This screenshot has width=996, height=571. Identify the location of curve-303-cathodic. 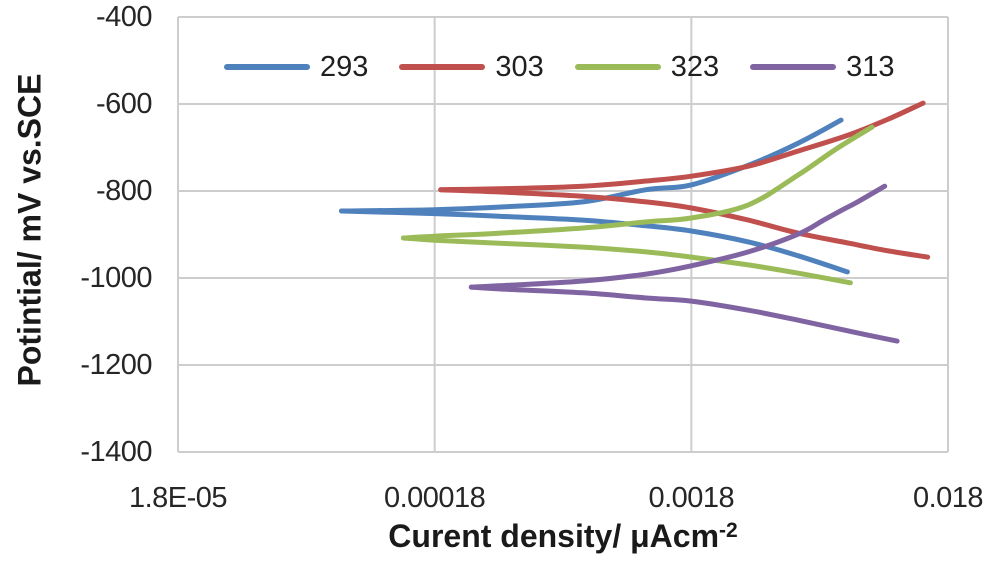
(684, 223).